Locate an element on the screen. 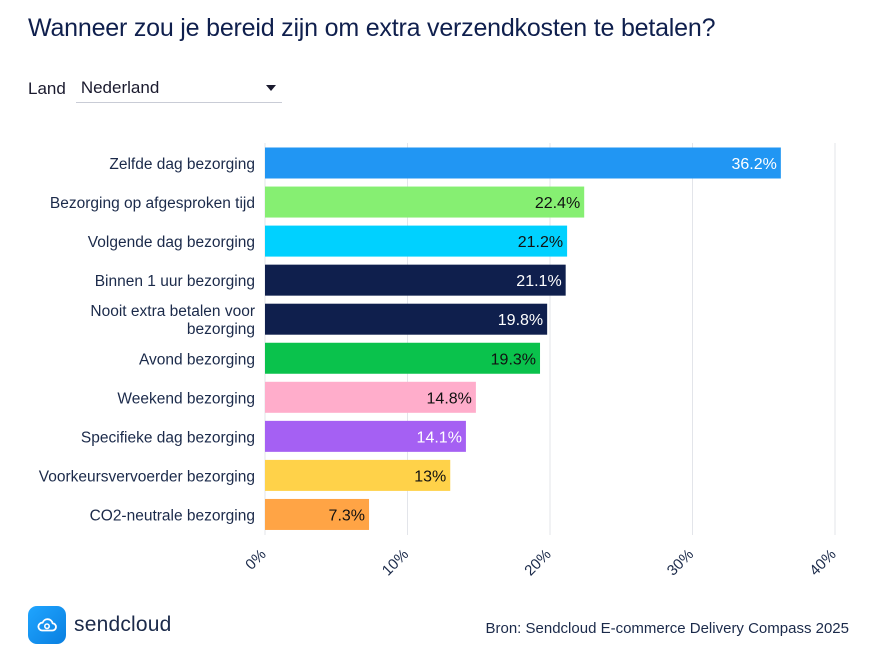 Image resolution: width=874 pixels, height=665 pixels. category-label: Weekend bezorging is located at coordinates (186, 398).